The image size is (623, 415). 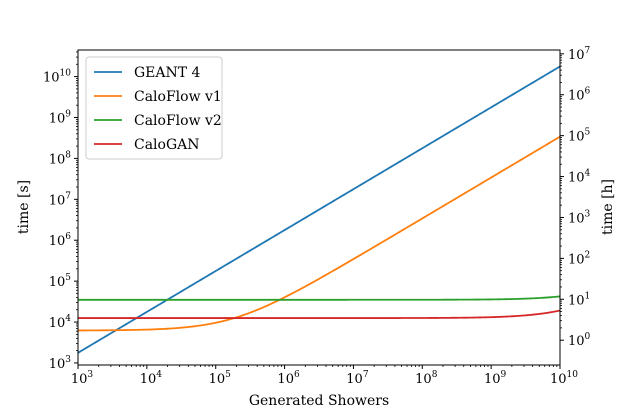 What do you see at coordinates (68, 237) in the screenshot?
I see `y-tick-label-3-exp: 6` at bounding box center [68, 237].